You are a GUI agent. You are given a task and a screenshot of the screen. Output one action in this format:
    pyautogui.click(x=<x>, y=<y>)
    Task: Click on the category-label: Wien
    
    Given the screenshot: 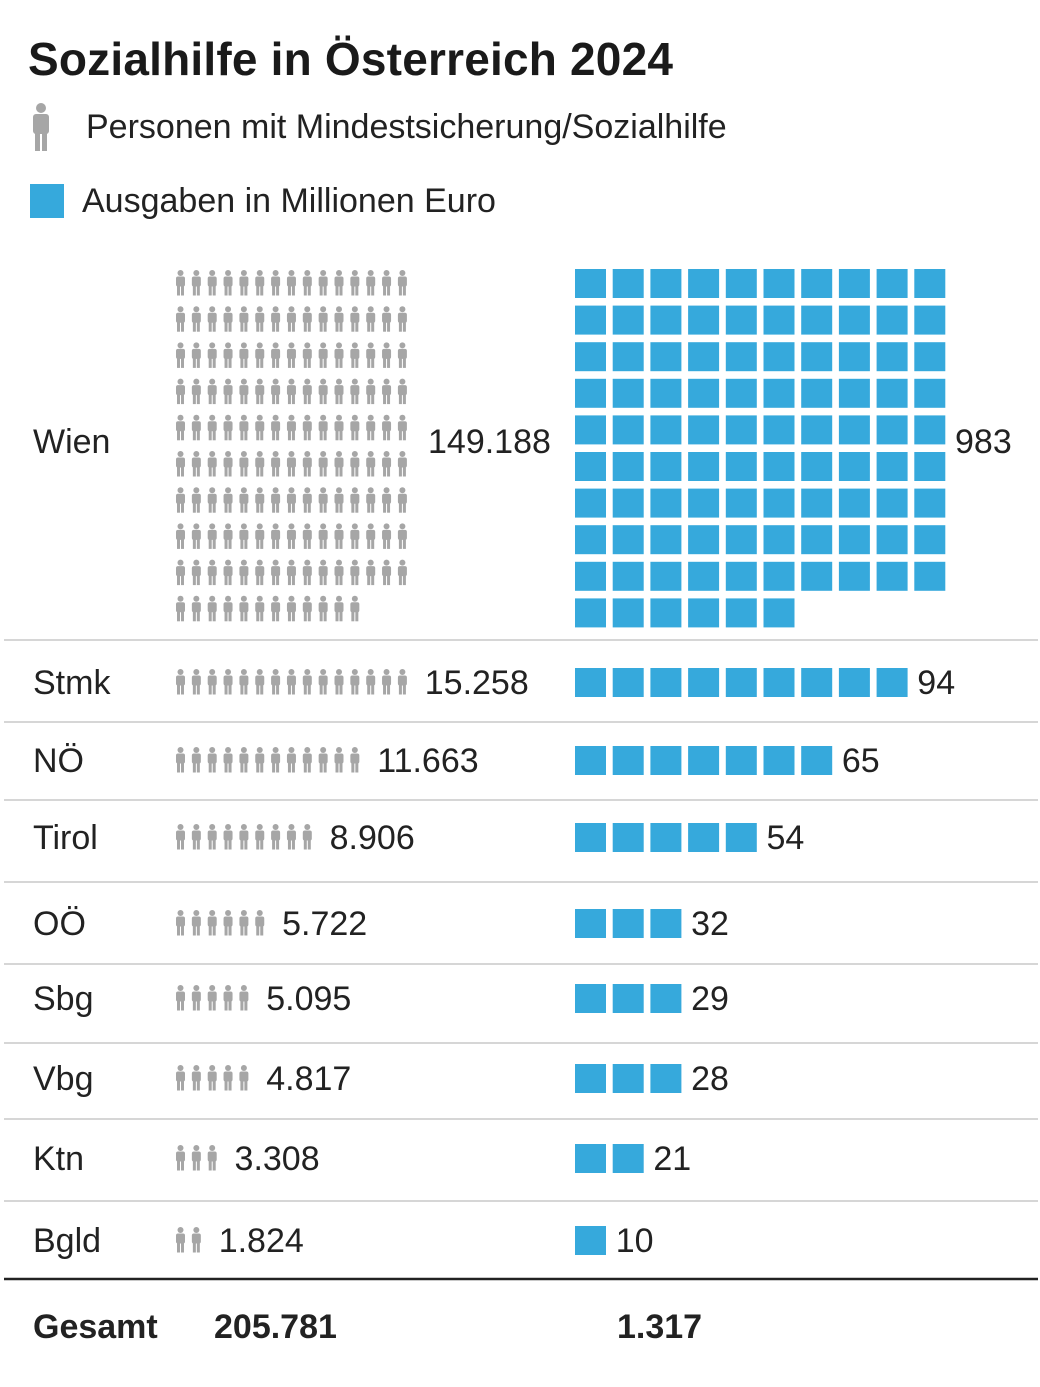 What is the action you would take?
    pyautogui.click(x=71, y=442)
    